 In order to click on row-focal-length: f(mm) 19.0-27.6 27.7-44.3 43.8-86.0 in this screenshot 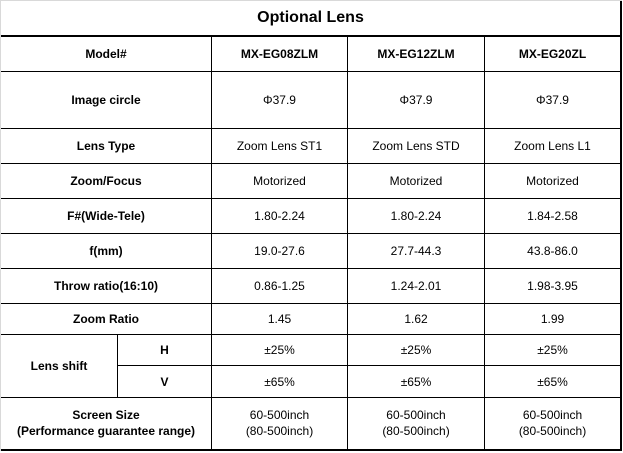, I will do `click(312, 251)`.